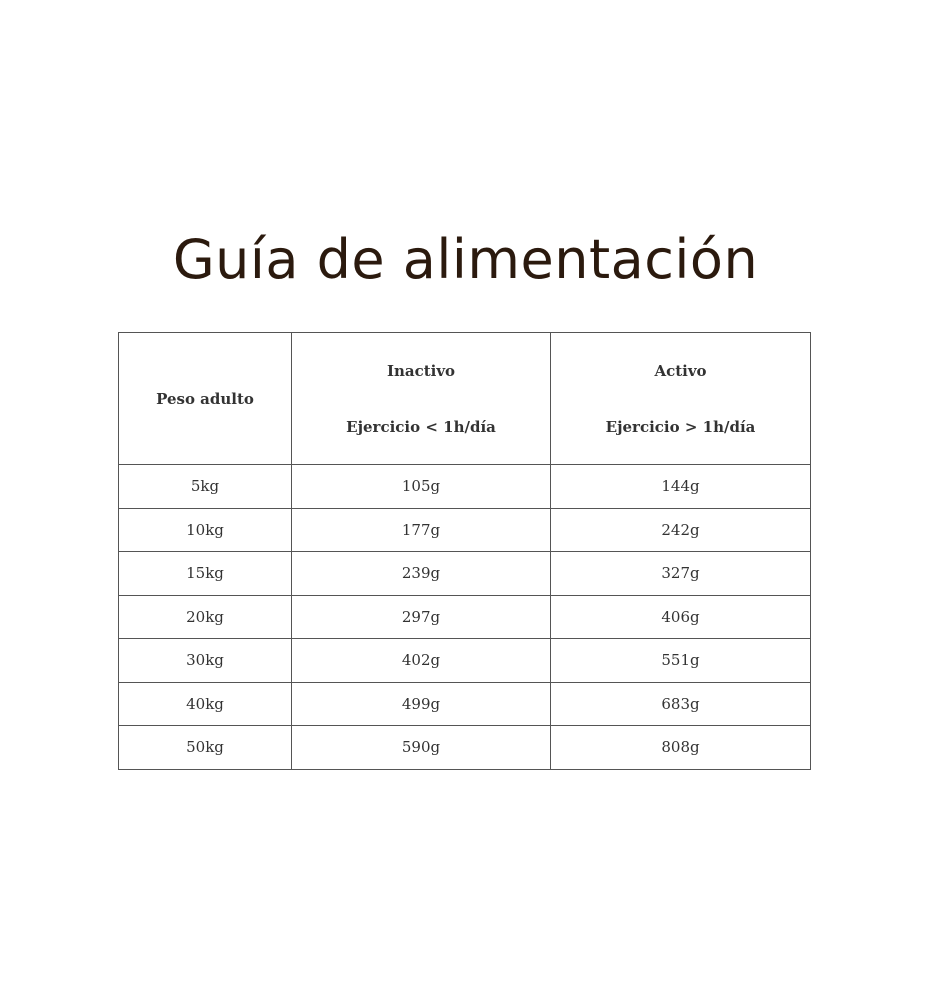 Image resolution: width=931 pixels, height=1000 pixels. What do you see at coordinates (680, 747) in the screenshot?
I see `cell-active: 808g` at bounding box center [680, 747].